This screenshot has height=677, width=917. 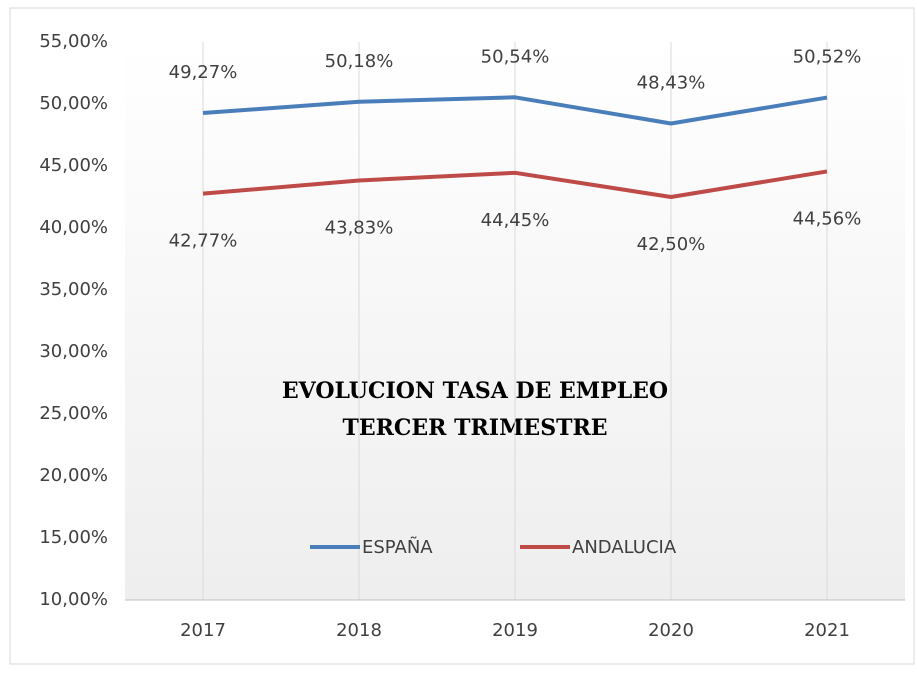 I want to click on x-tick-label: 2019, so click(x=515, y=630).